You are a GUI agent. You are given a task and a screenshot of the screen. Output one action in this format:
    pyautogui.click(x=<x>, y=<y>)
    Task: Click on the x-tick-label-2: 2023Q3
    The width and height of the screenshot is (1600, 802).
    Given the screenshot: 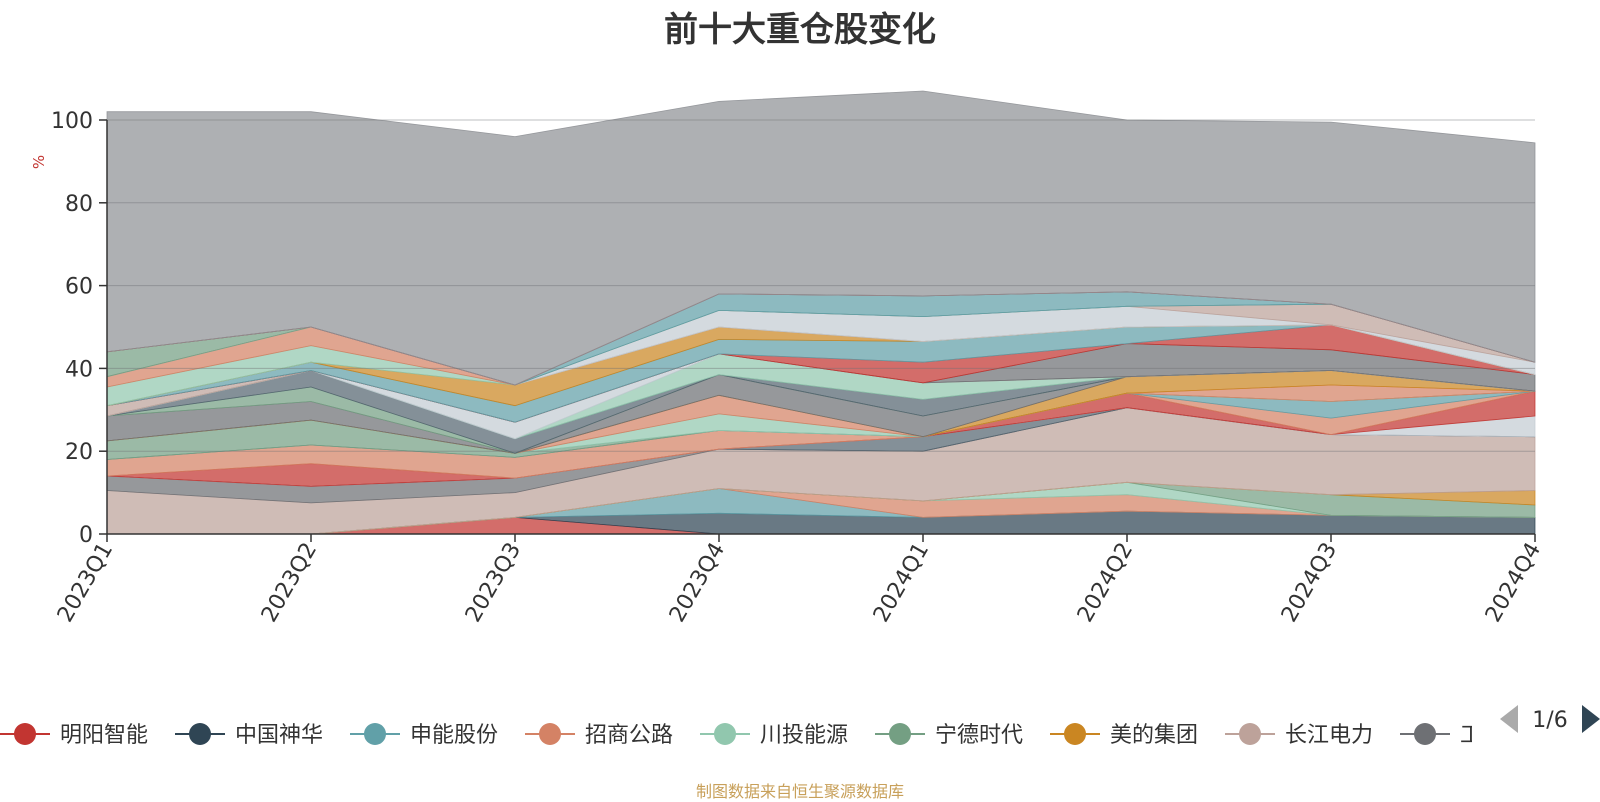 What is the action you would take?
    pyautogui.click(x=493, y=583)
    